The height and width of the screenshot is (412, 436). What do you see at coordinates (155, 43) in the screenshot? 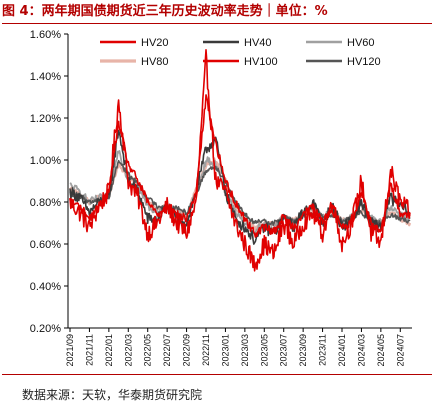
I see `legend-label-hv20: HV20` at bounding box center [155, 43].